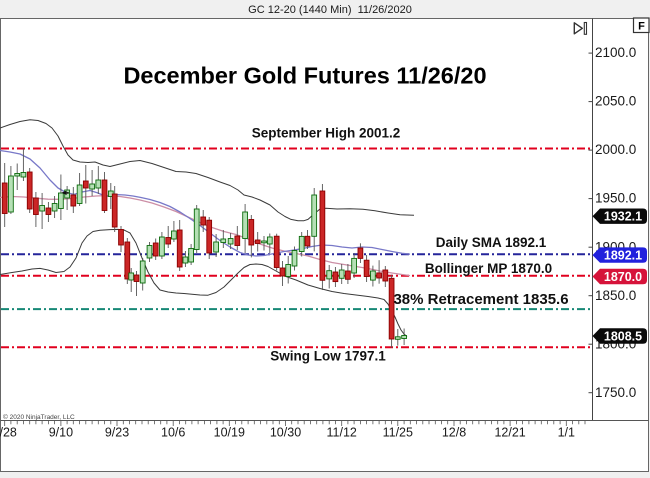  Describe the element at coordinates (330, 10) in the screenshot. I see `svg-text:GC 12-20 (1440 Min) 11/26/202: GC 12-20 (1440 Min) 11/26/2020` at that location.